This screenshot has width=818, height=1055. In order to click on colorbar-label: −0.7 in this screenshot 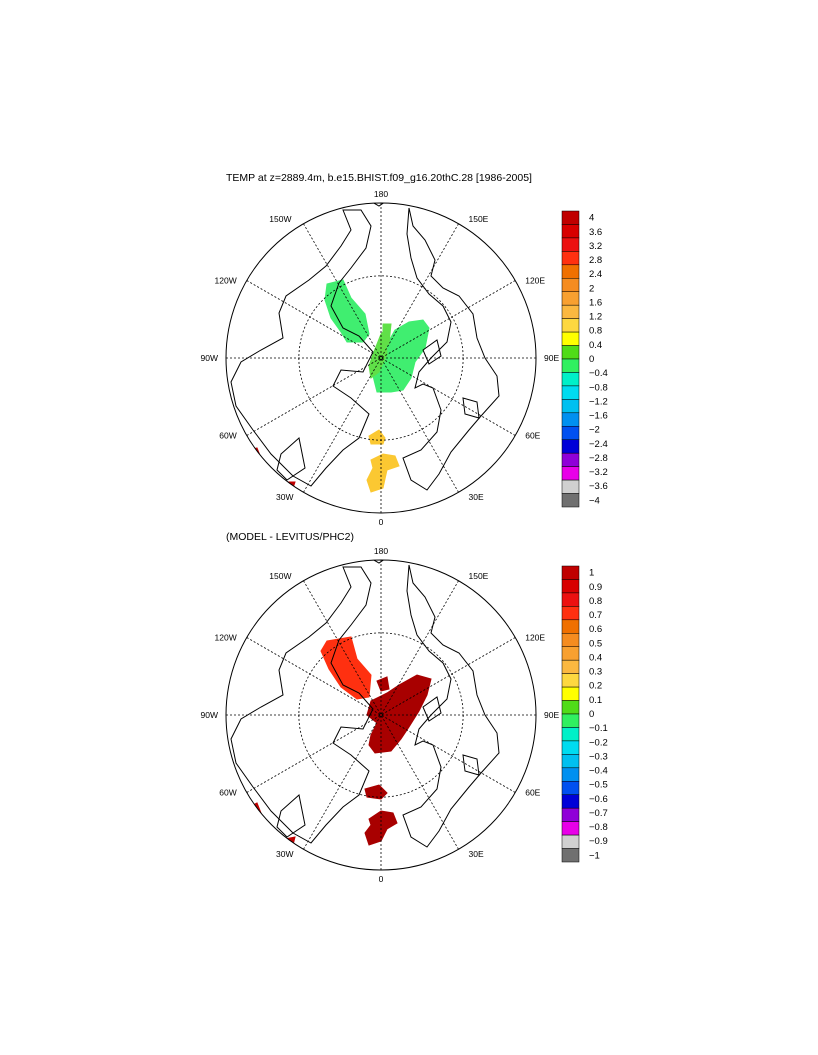, I will do `click(598, 813)`.